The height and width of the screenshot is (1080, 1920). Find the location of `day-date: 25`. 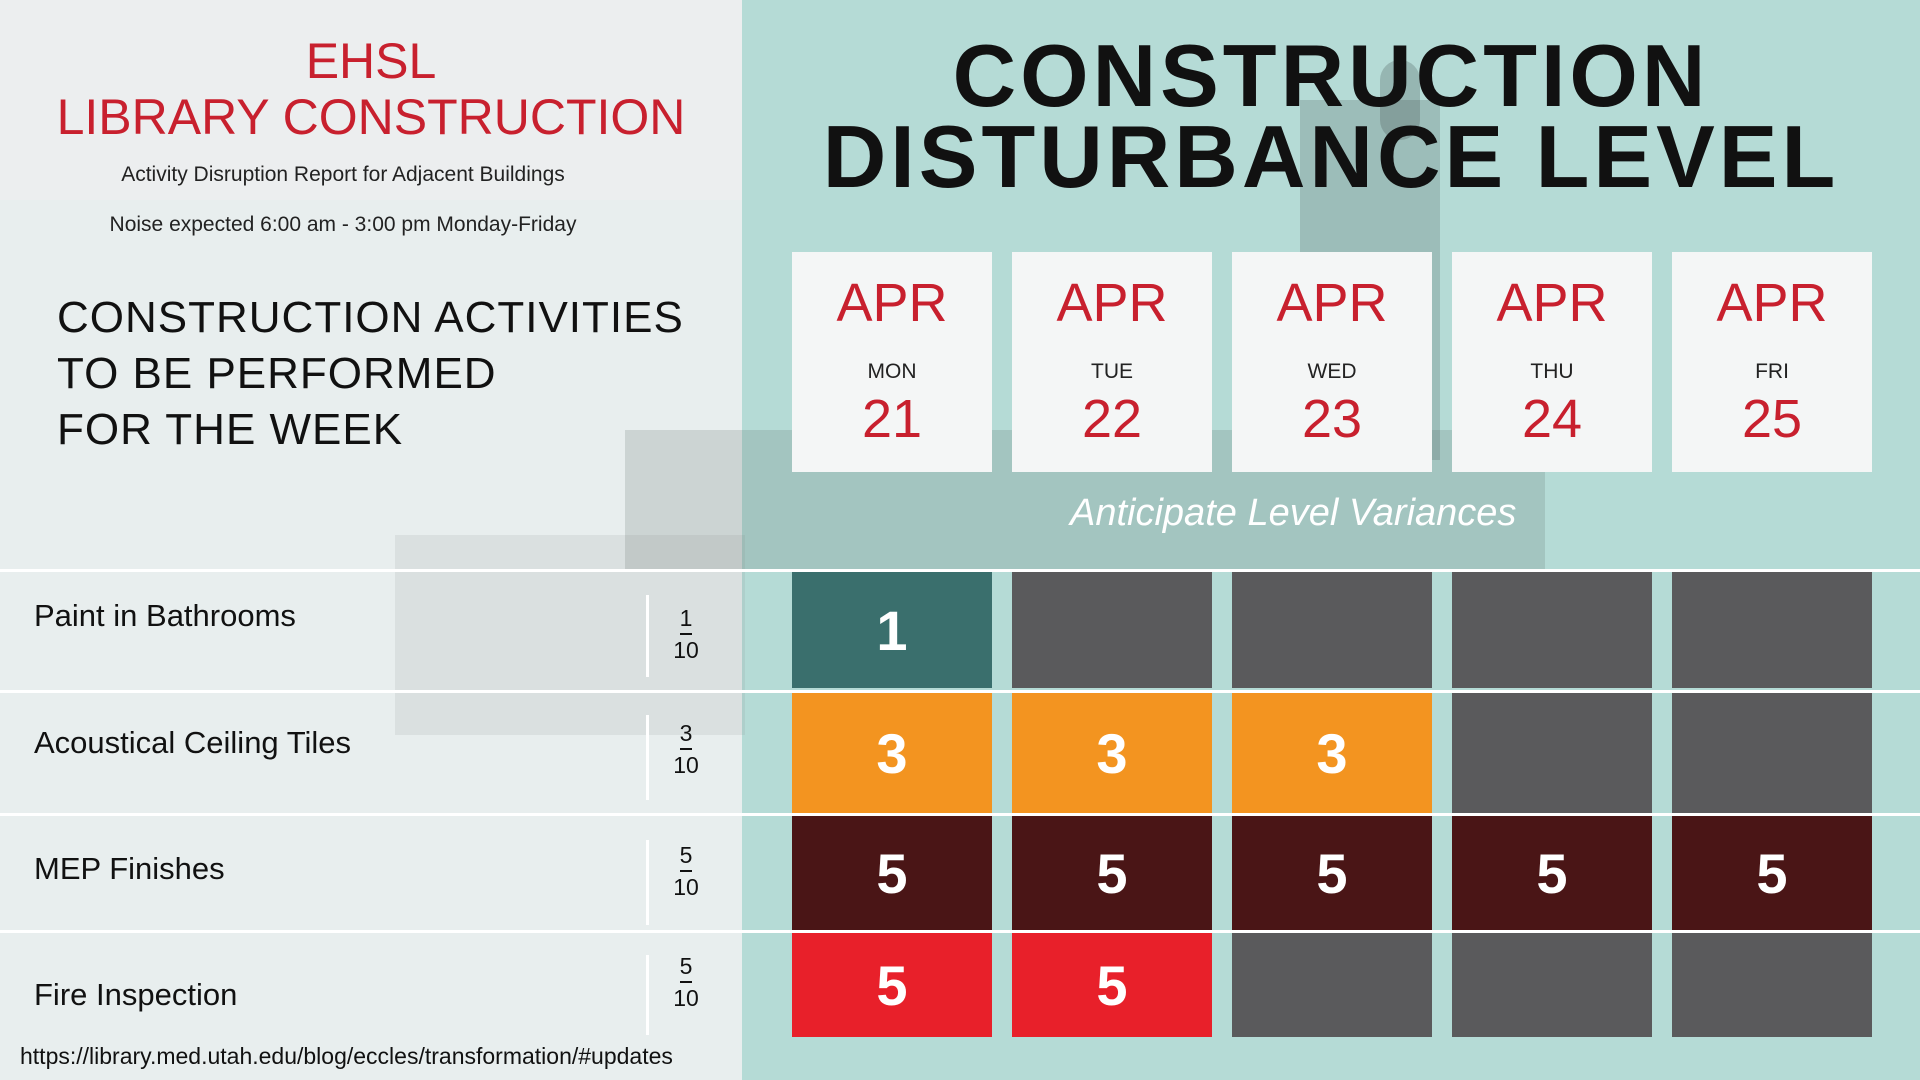

day-date: 25 is located at coordinates (1772, 419).